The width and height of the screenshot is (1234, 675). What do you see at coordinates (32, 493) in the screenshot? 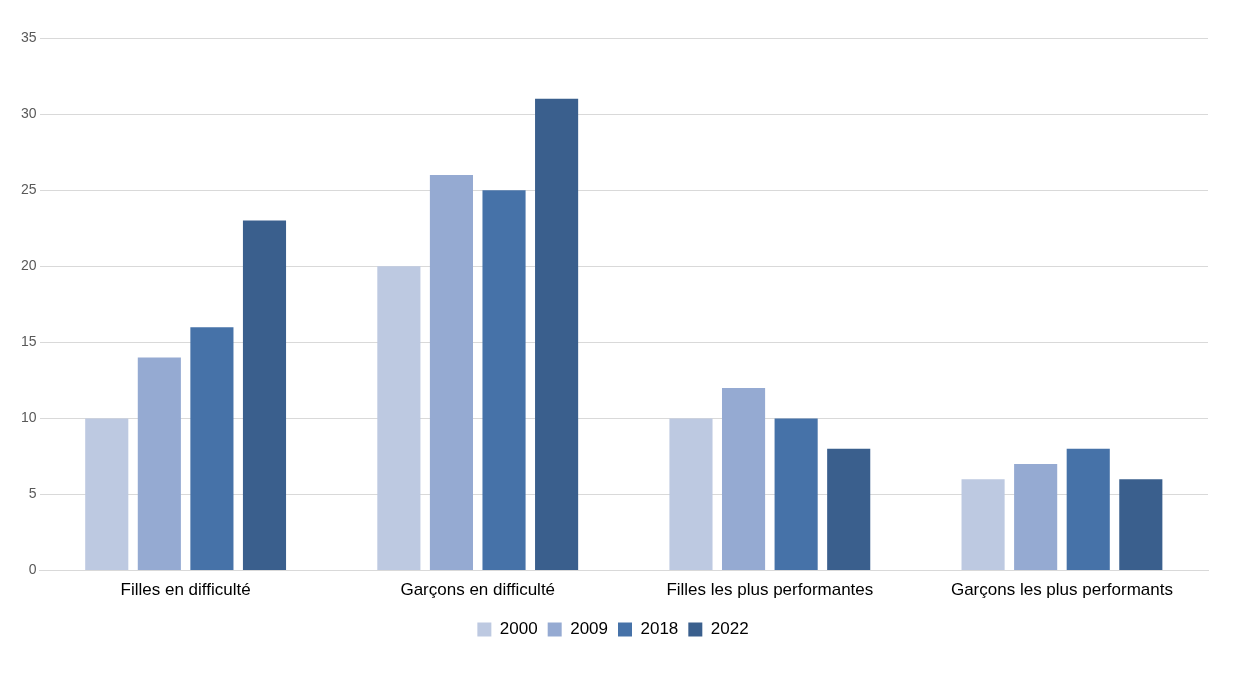
I see `y-tick-label: 5` at bounding box center [32, 493].